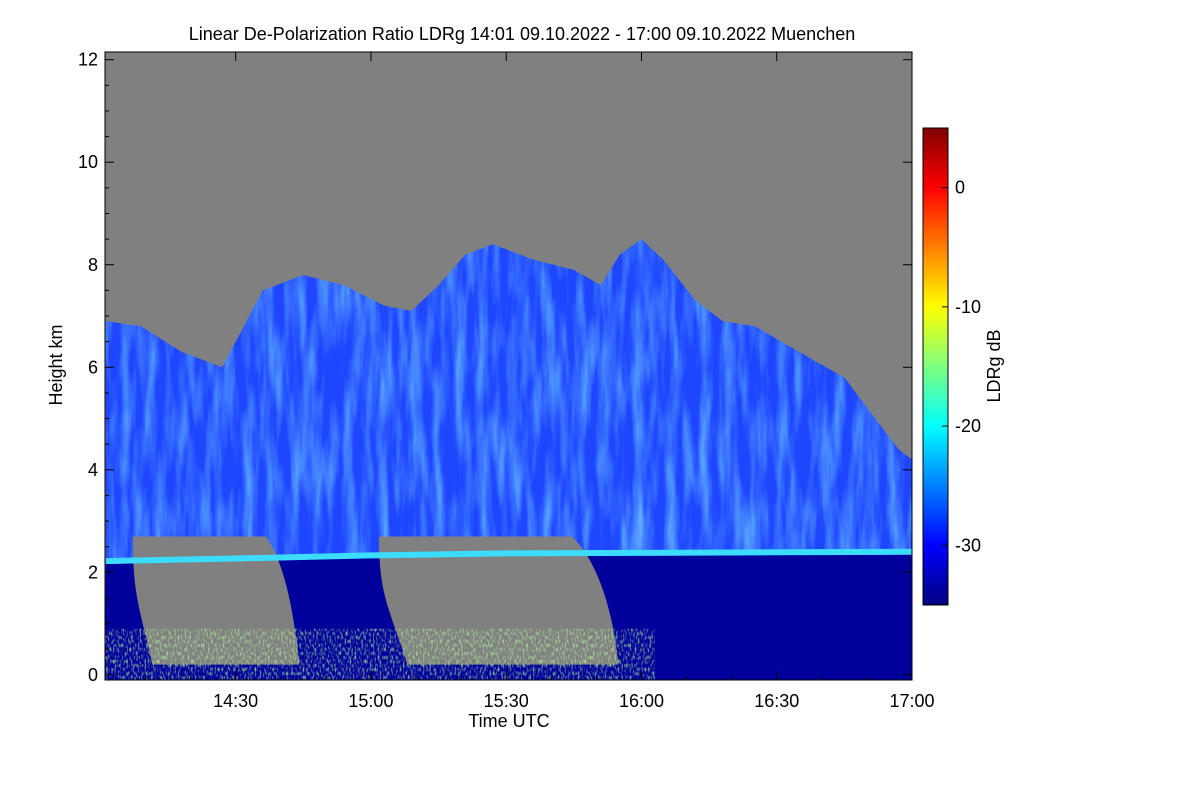 The height and width of the screenshot is (800, 1200). What do you see at coordinates (235, 701) in the screenshot?
I see `x-tick-label-0: 14:30` at bounding box center [235, 701].